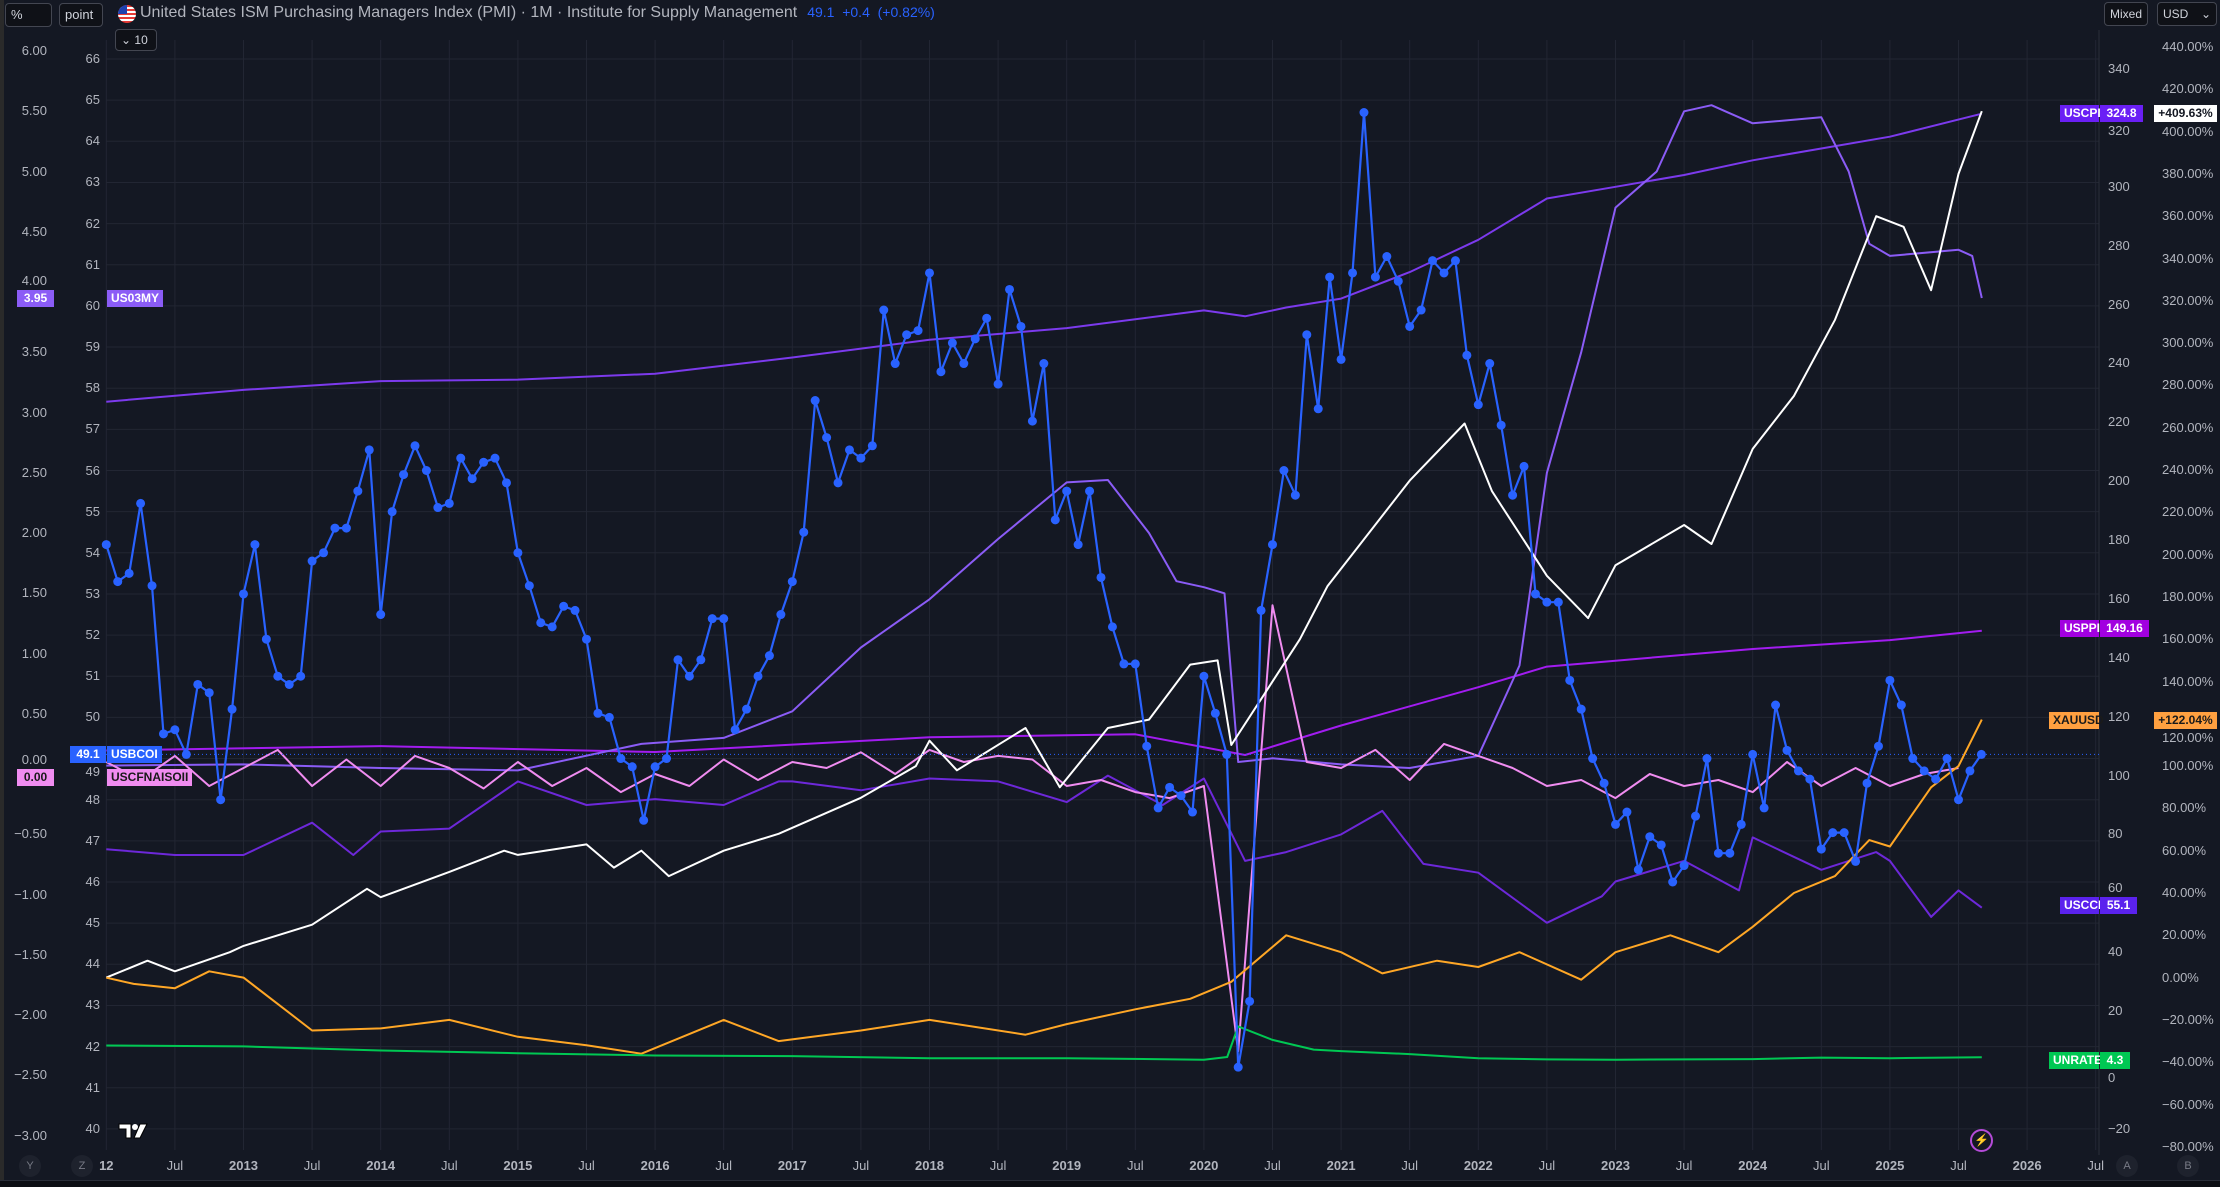 The height and width of the screenshot is (1187, 2220). I want to click on pmi-axis-label: 44, so click(92, 964).